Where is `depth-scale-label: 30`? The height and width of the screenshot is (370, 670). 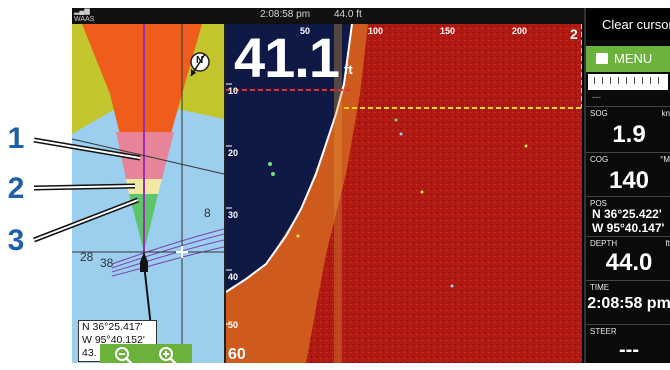
depth-scale-label: 30 is located at coordinates (233, 215).